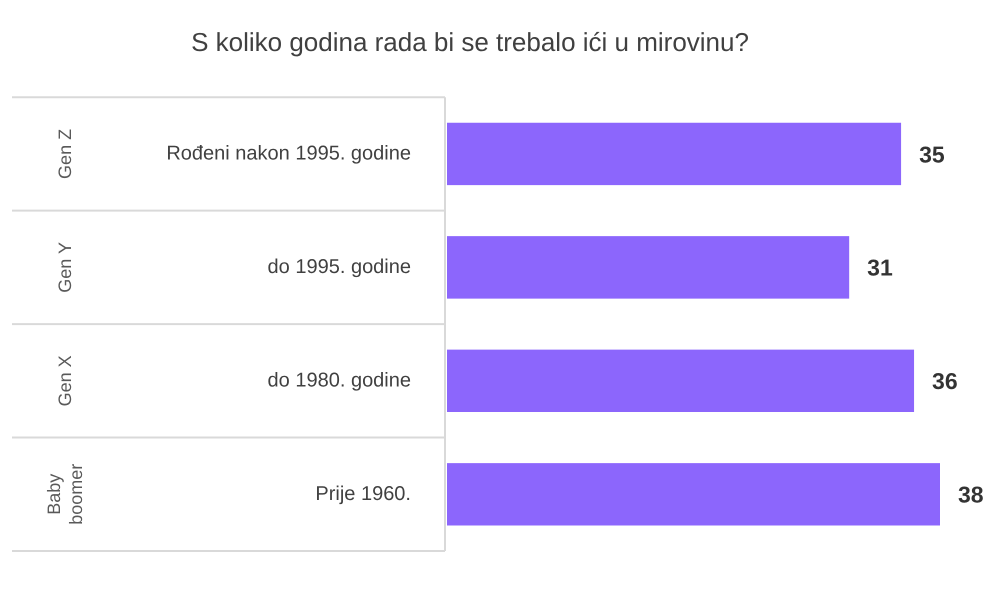  I want to click on text: Gen Y, so click(64, 267).